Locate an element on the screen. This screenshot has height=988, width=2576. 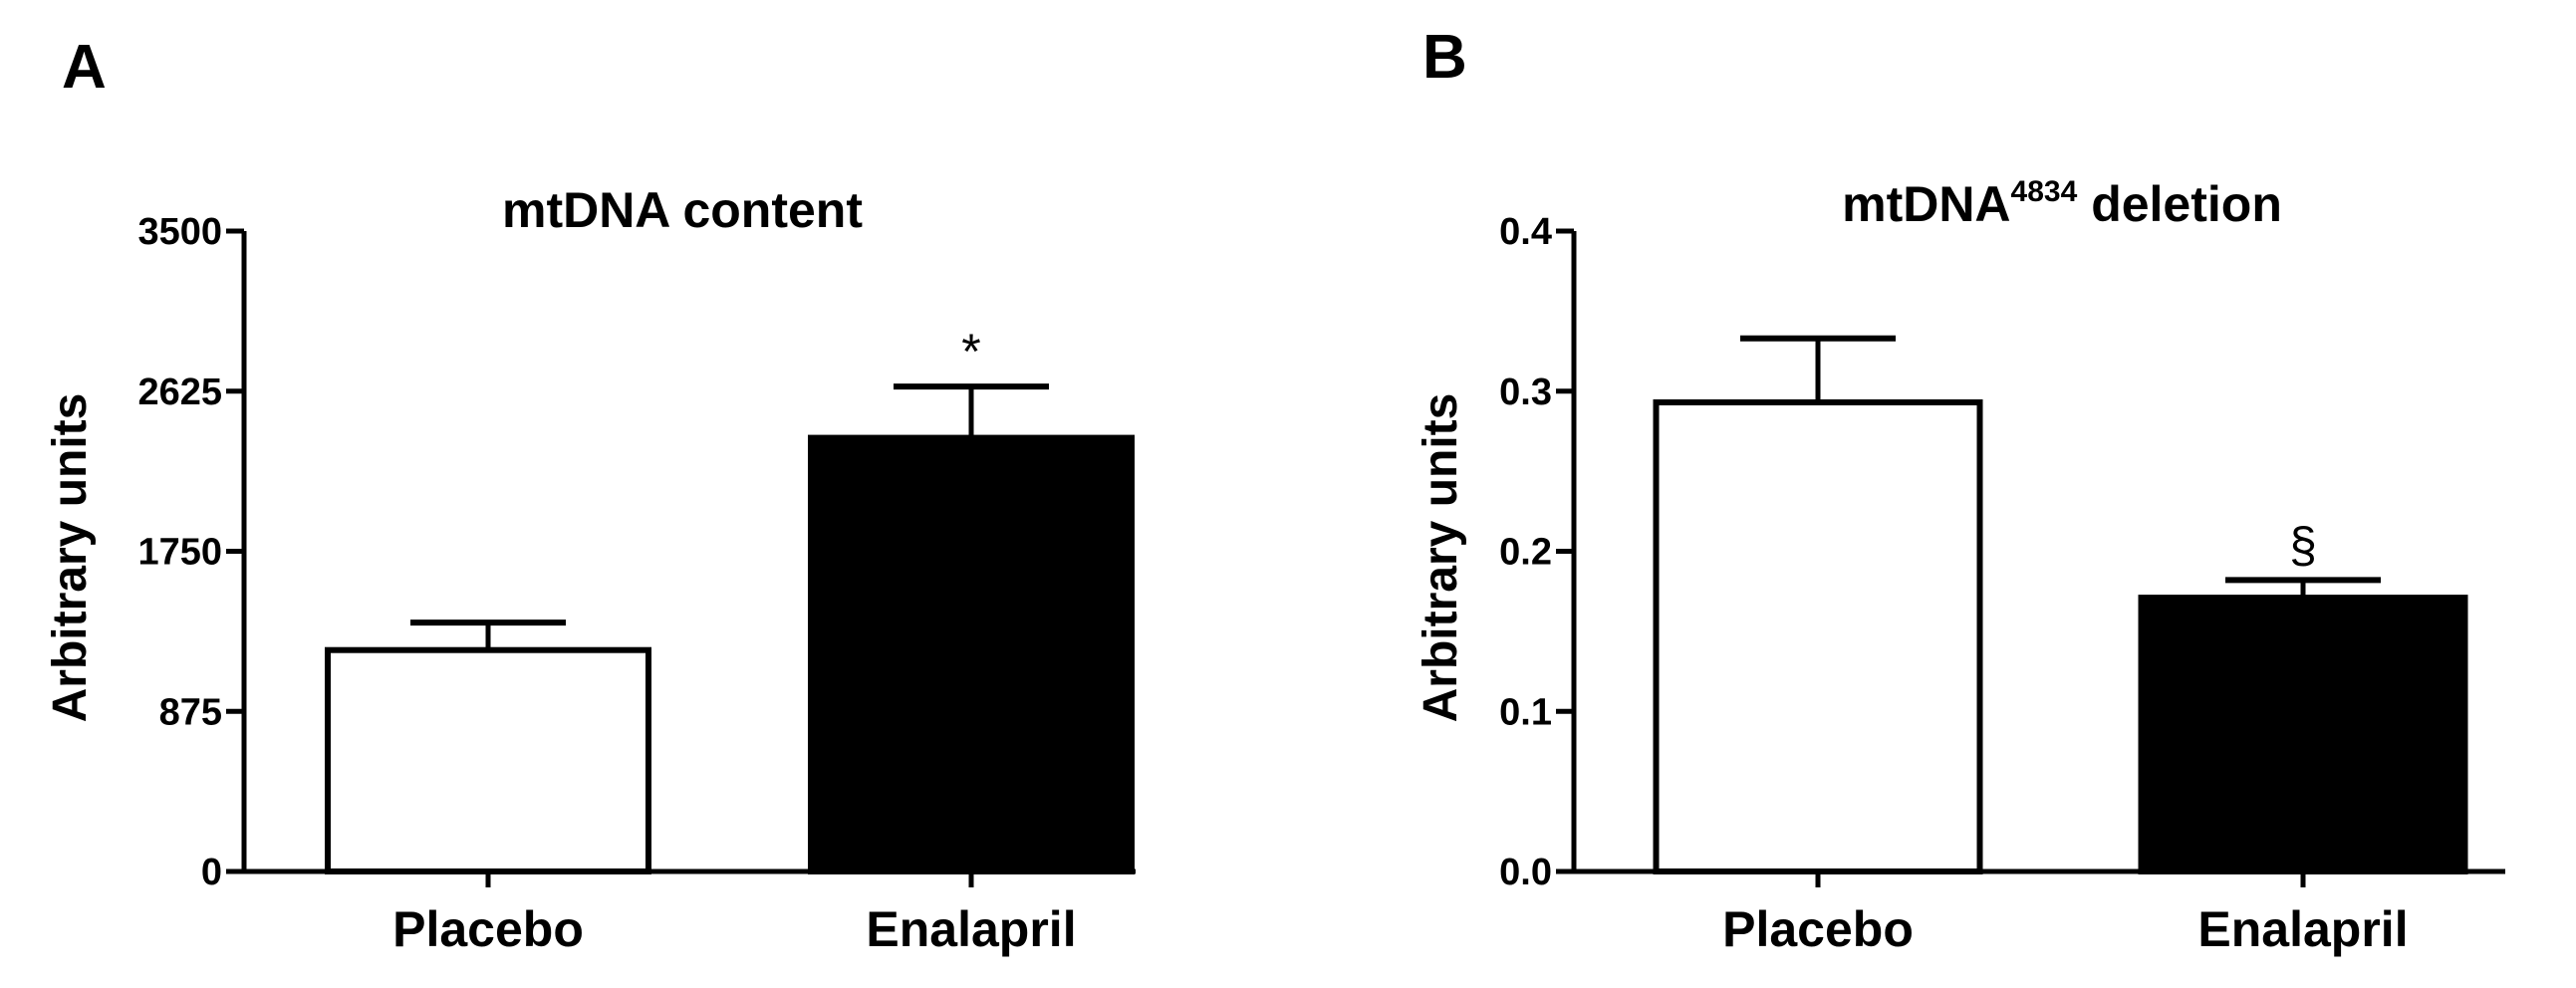
panel-b-title-main: mtDNA is located at coordinates (1926, 204).